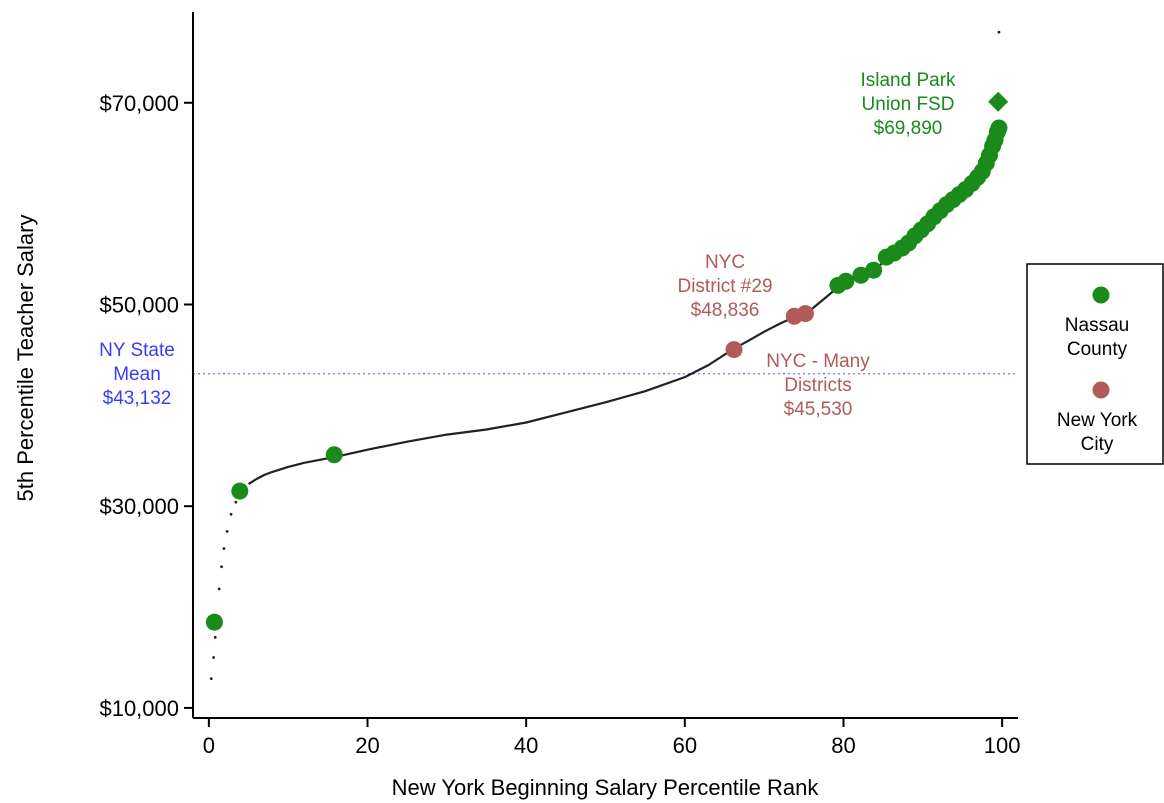 This screenshot has width=1164, height=803. I want to click on legend-label-new-york-city: New York, so click(1097, 420).